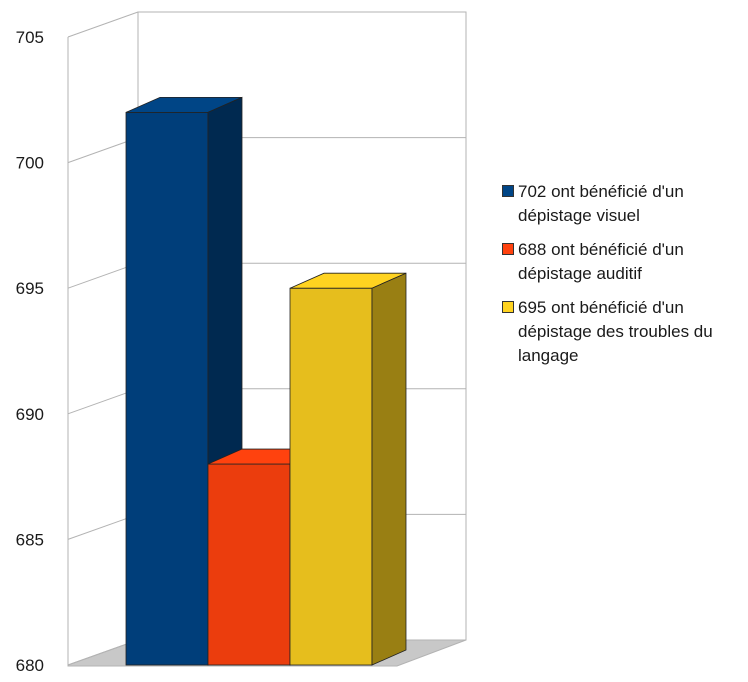 The width and height of the screenshot is (748, 682). Describe the element at coordinates (30, 351) in the screenshot. I see `y-axis-tick-labels: 680 685 690 695 700 705` at that location.